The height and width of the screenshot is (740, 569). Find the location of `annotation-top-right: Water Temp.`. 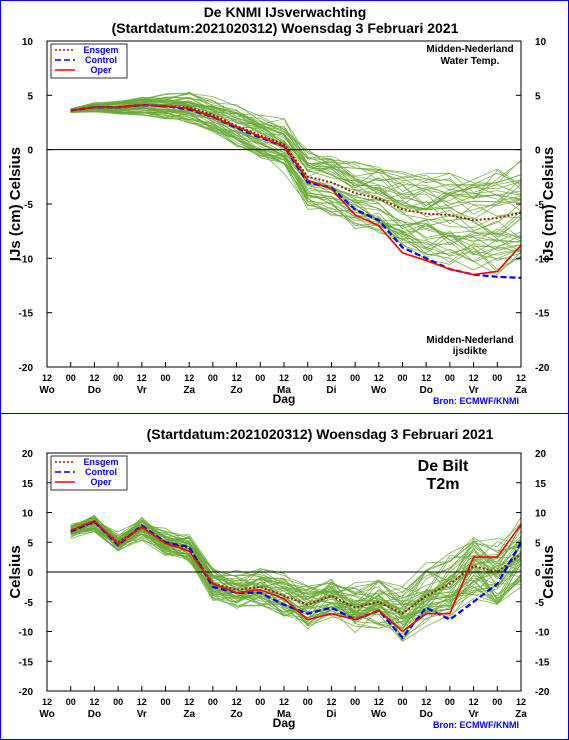

annotation-top-right: Water Temp. is located at coordinates (470, 61).